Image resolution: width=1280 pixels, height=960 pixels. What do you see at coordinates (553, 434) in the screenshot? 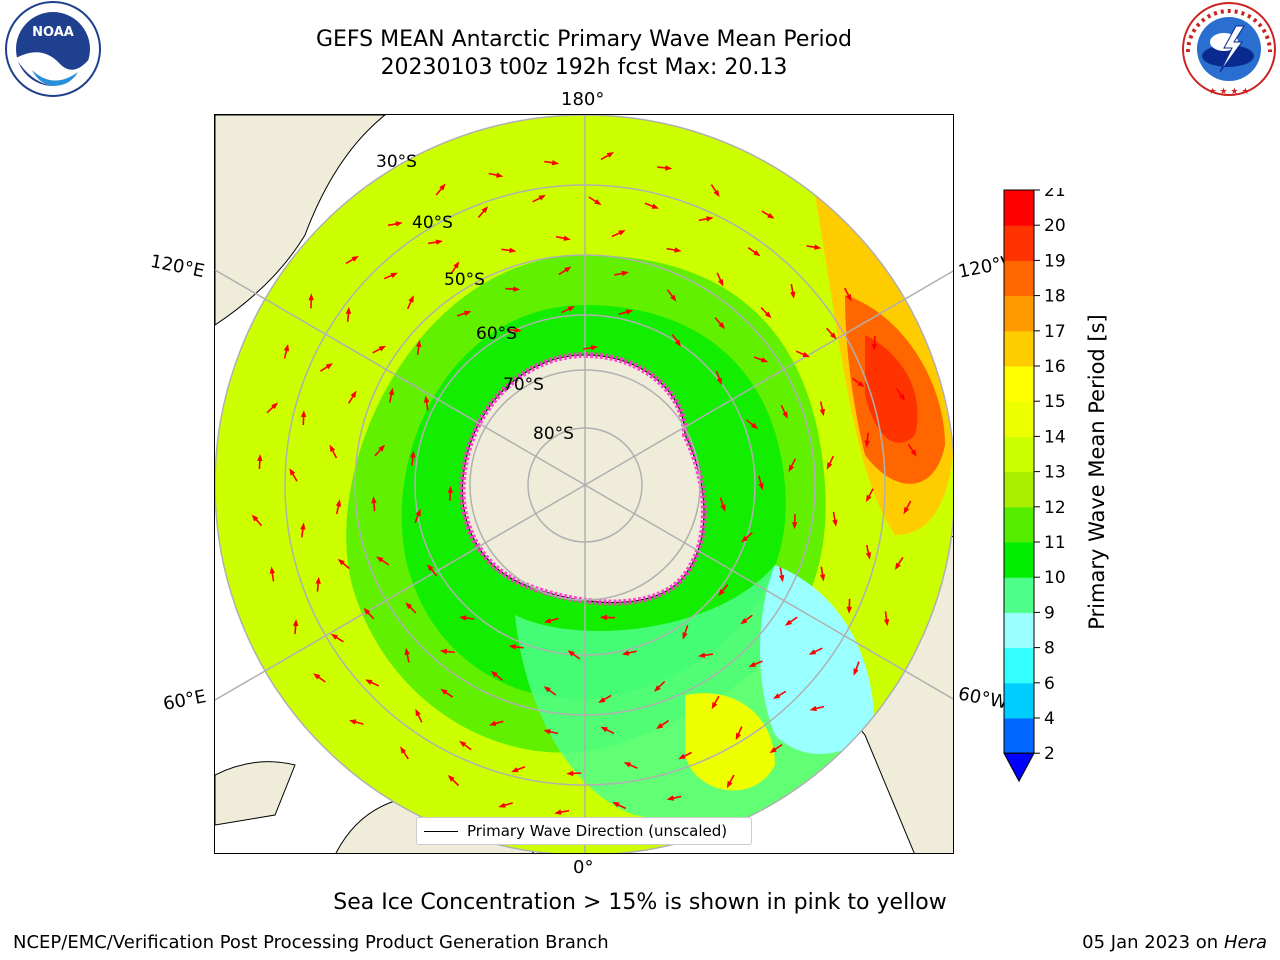
I see `lat-label-80s: 80°S` at bounding box center [553, 434].